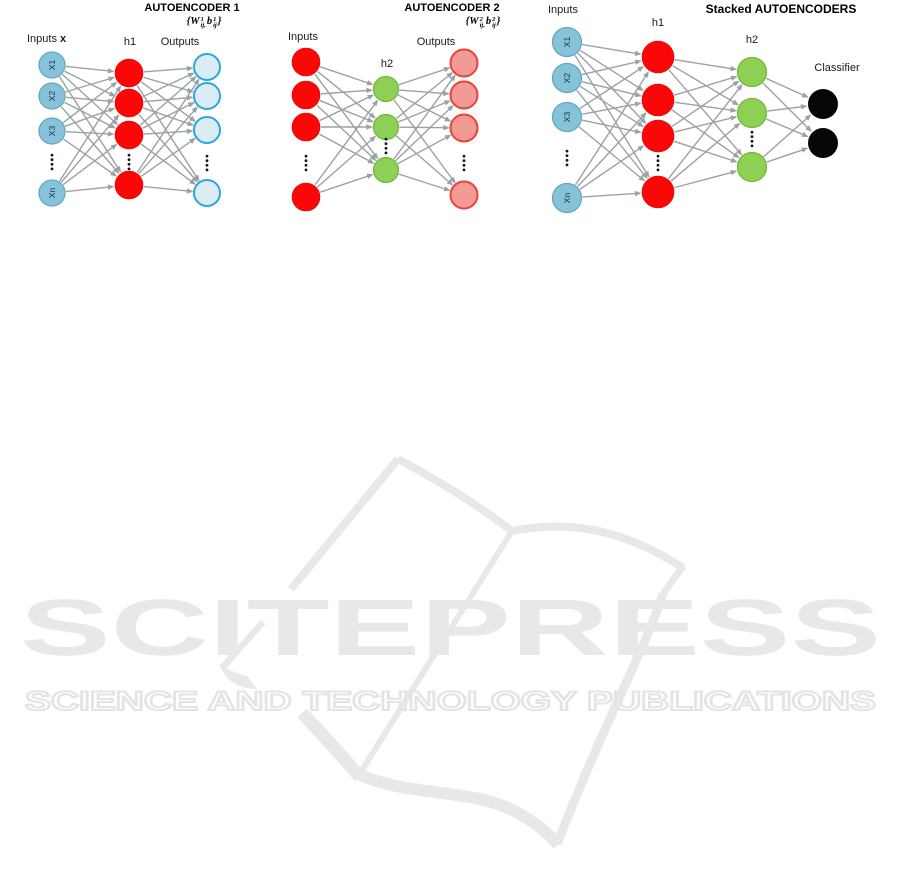 This screenshot has height=887, width=901. What do you see at coordinates (464, 195) in the screenshot?
I see `autoencoder-2-network-output-node` at bounding box center [464, 195].